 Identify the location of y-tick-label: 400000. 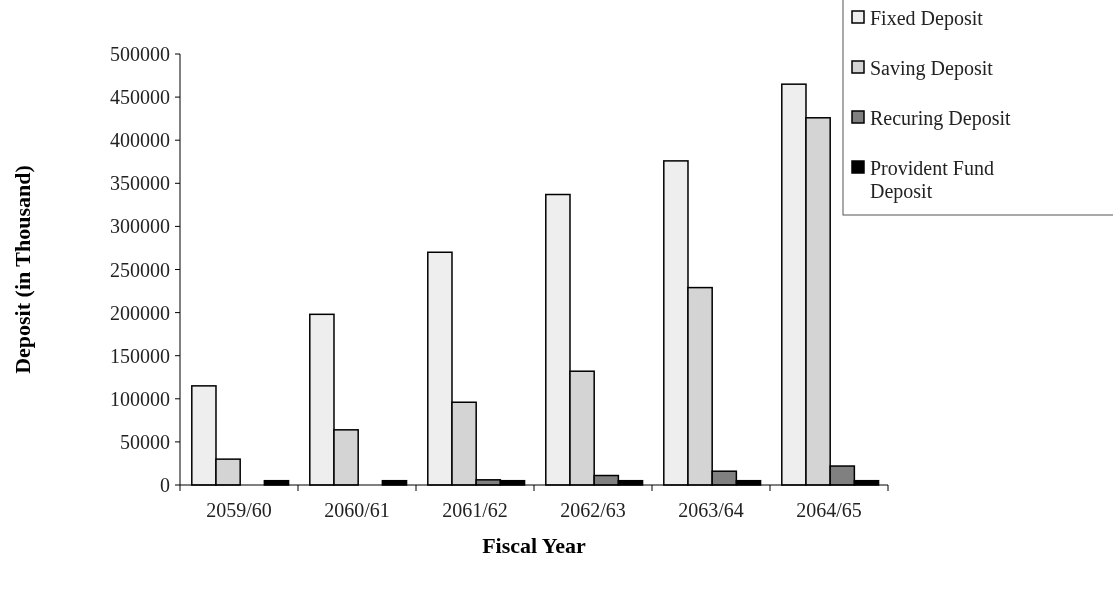
(140, 140).